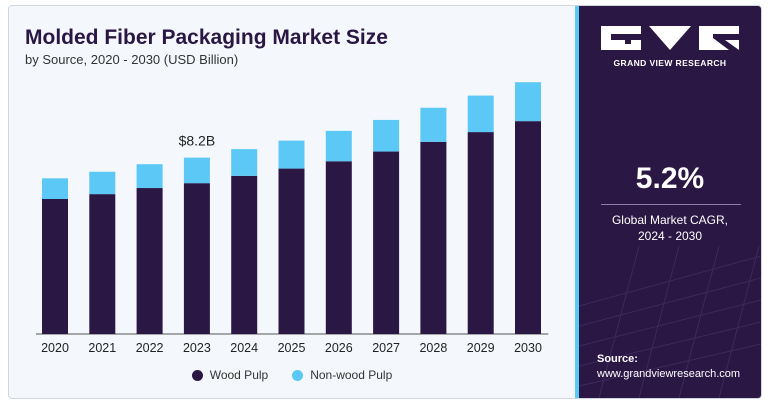  I want to click on legend-label-wood-pulp: Wood Pulp, so click(239, 375).